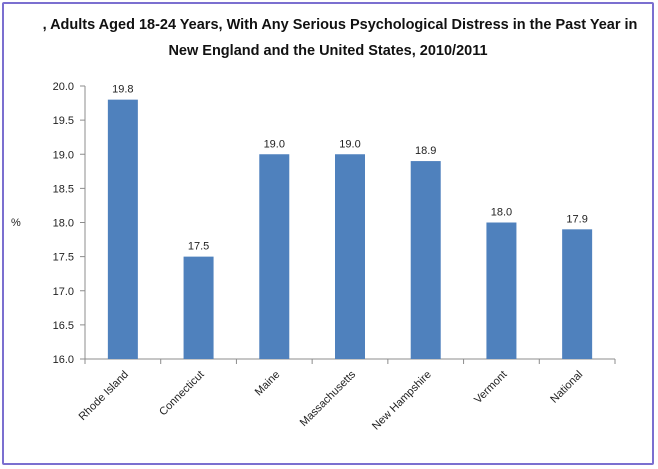  Describe the element at coordinates (566, 387) in the screenshot. I see `x-tick-label: National` at that location.